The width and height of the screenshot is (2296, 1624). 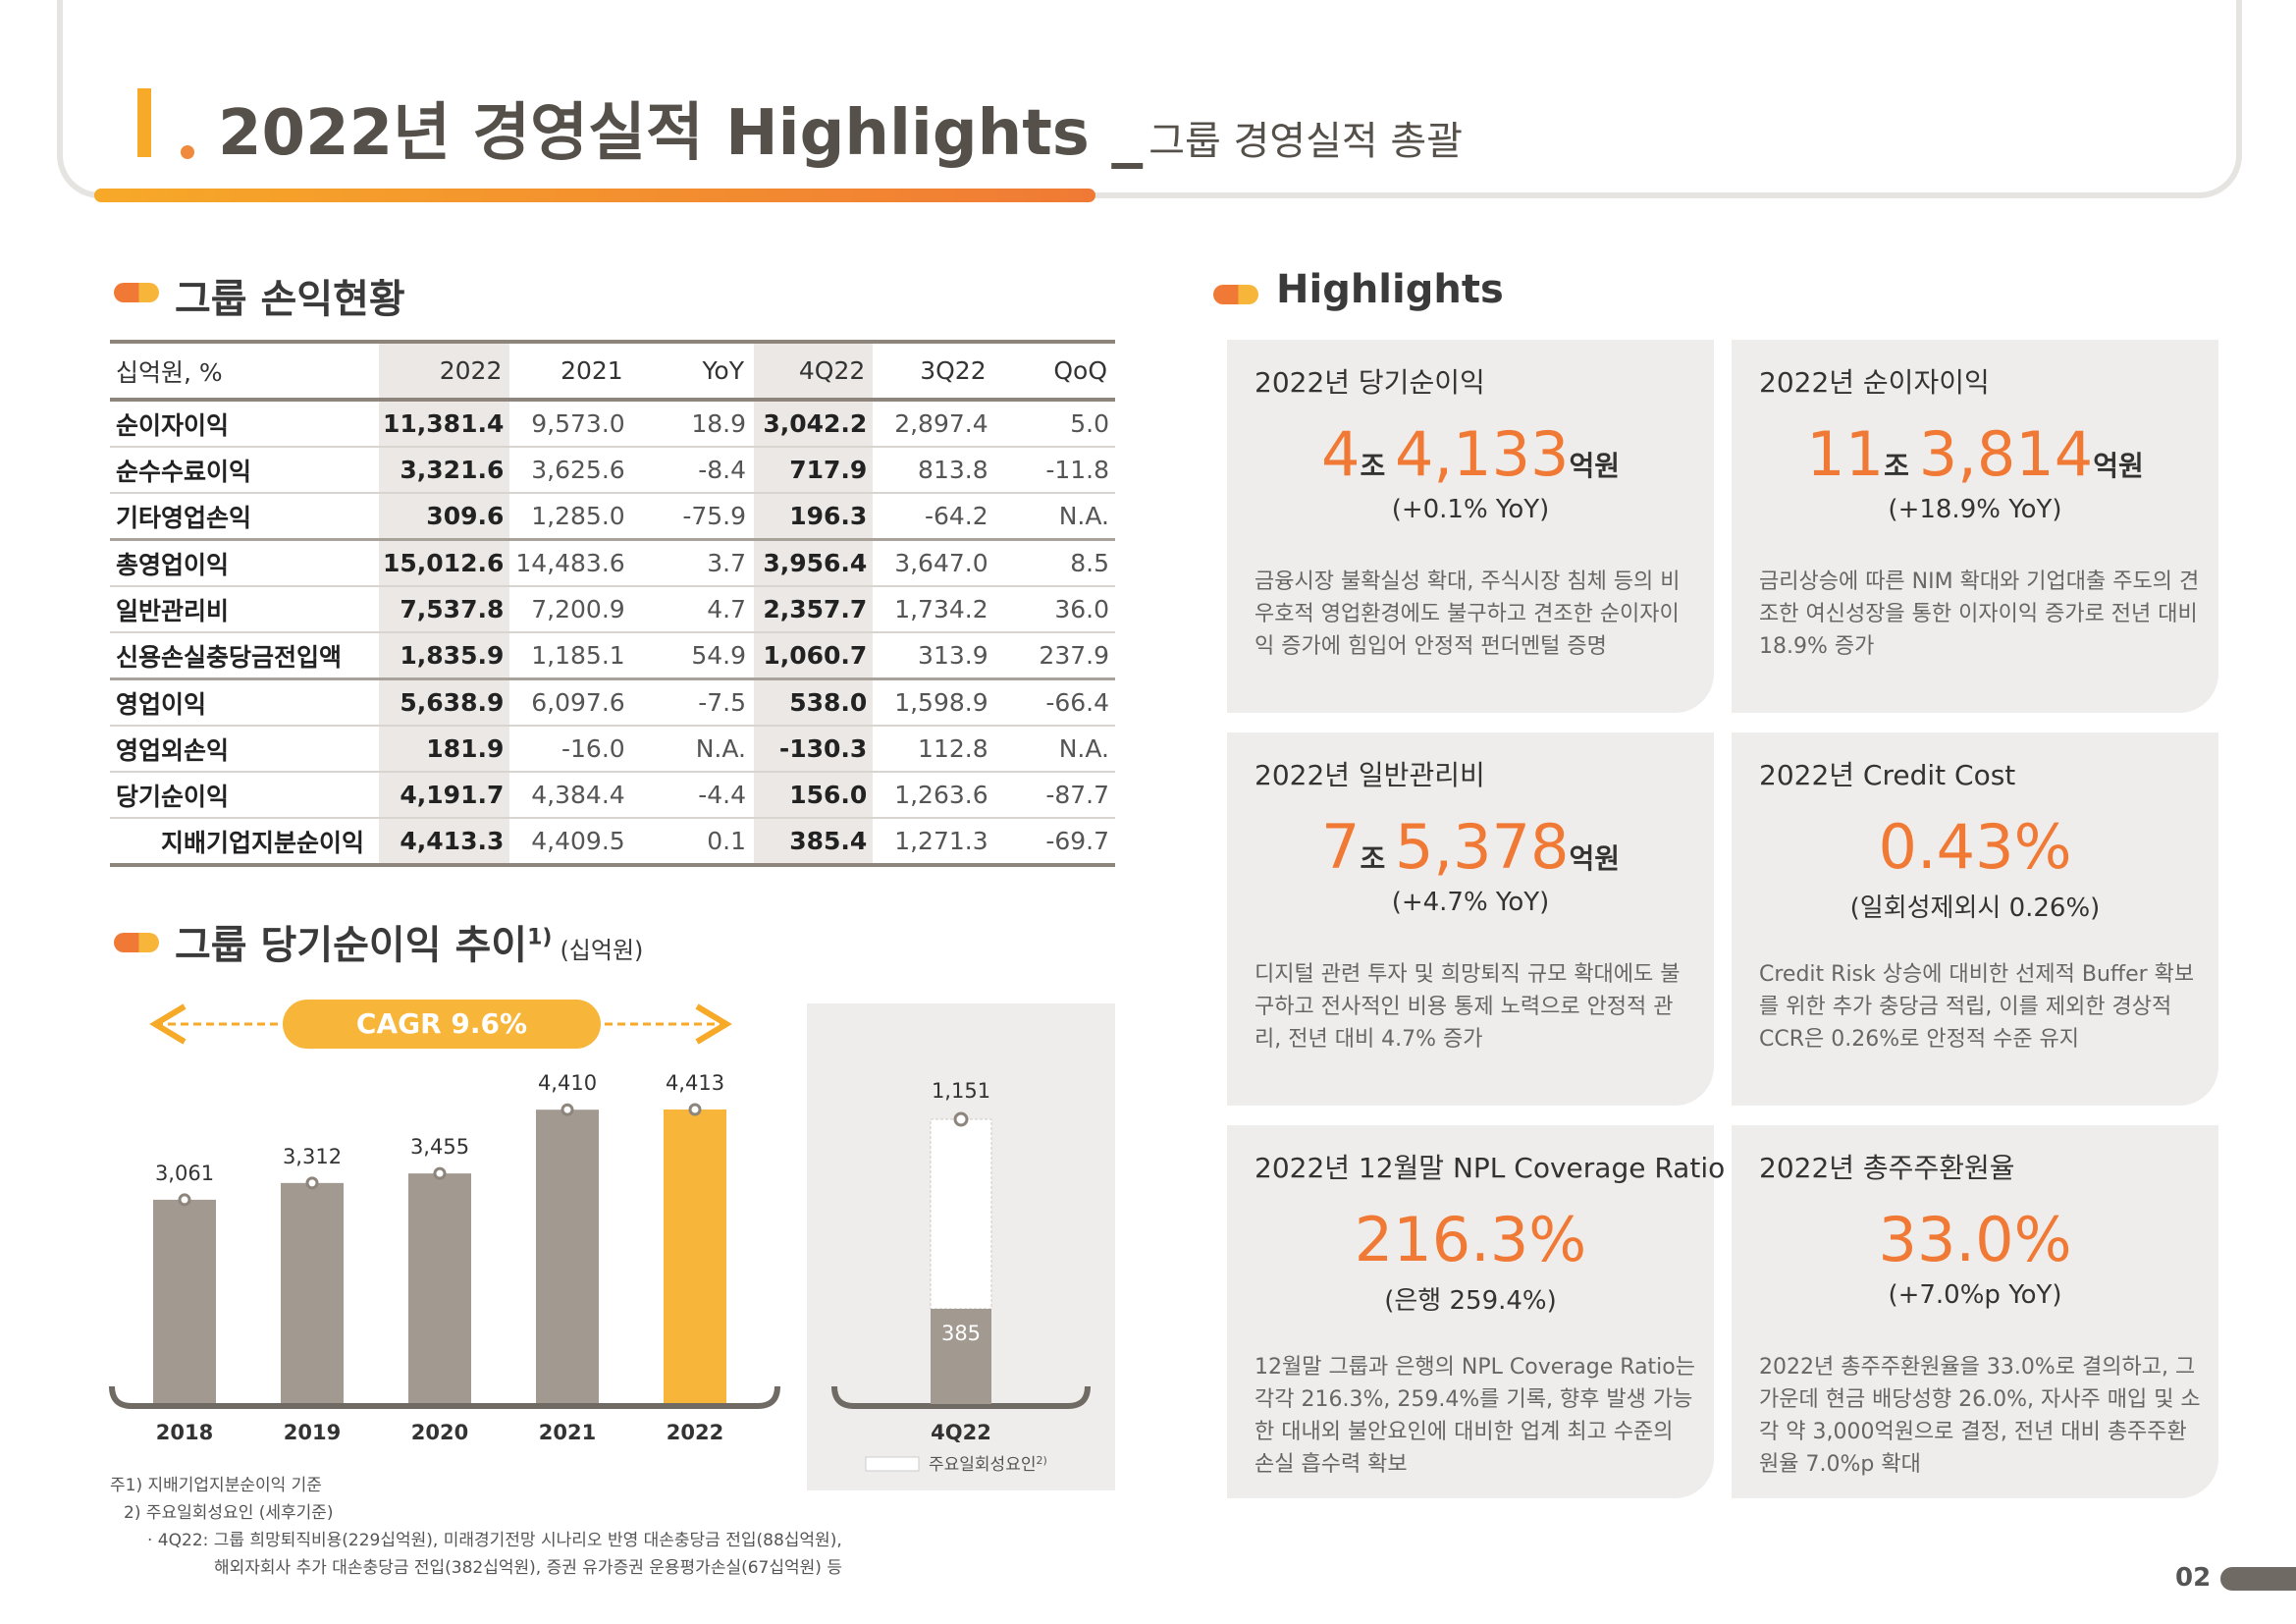 What do you see at coordinates (1490, 1168) in the screenshot?
I see `card-title: 2022년 12월말 NPL Coverage Ratio` at bounding box center [1490, 1168].